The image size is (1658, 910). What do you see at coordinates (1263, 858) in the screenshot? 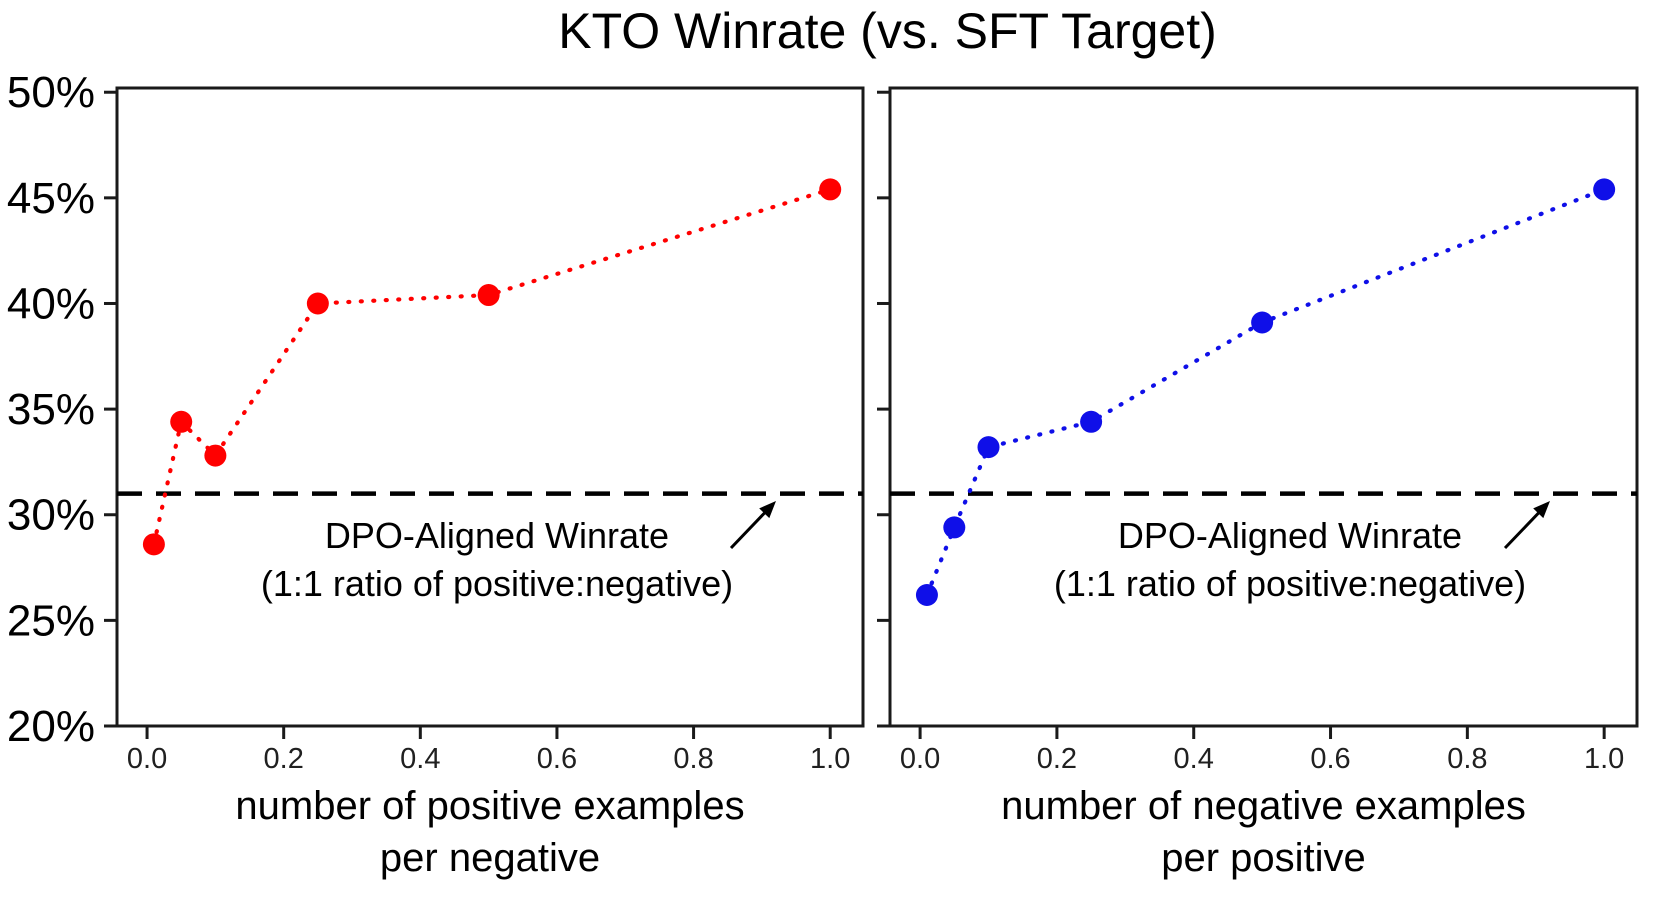
I see `x-axis-label-line2: per positive` at bounding box center [1263, 858].